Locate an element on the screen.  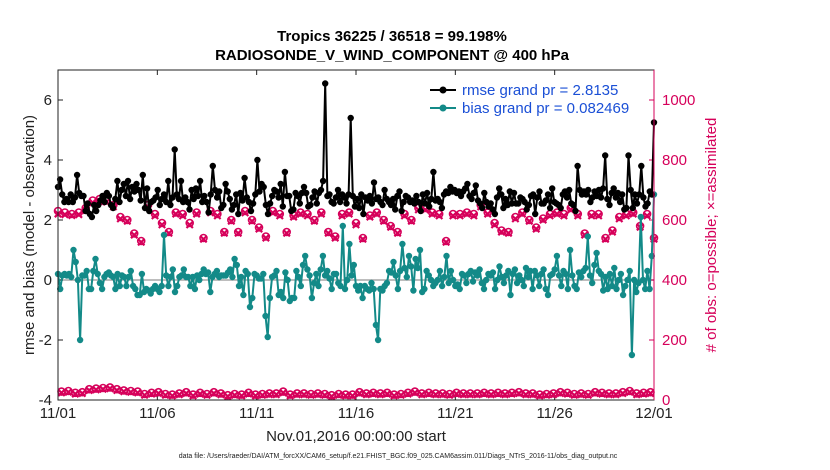
y-left-tick-label: 4 is located at coordinates (48, 160).